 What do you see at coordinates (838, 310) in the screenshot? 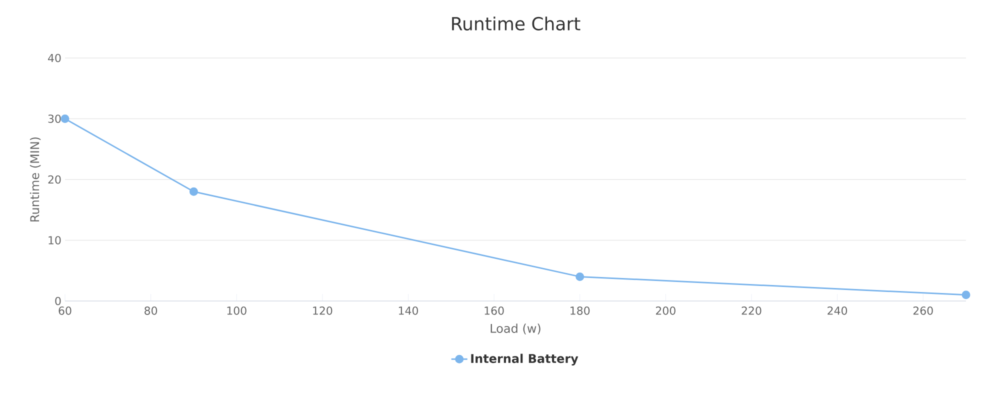
I see `x-tick-label: 240` at bounding box center [838, 310].